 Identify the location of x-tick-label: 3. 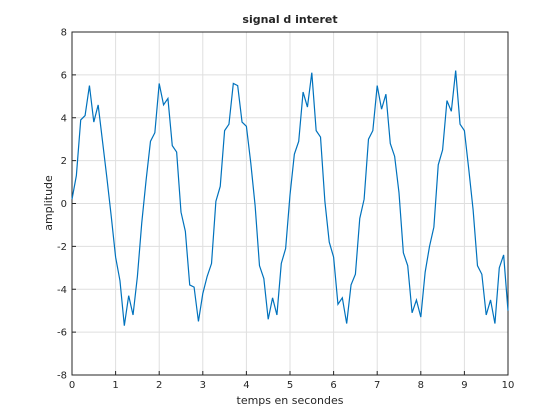
(203, 385).